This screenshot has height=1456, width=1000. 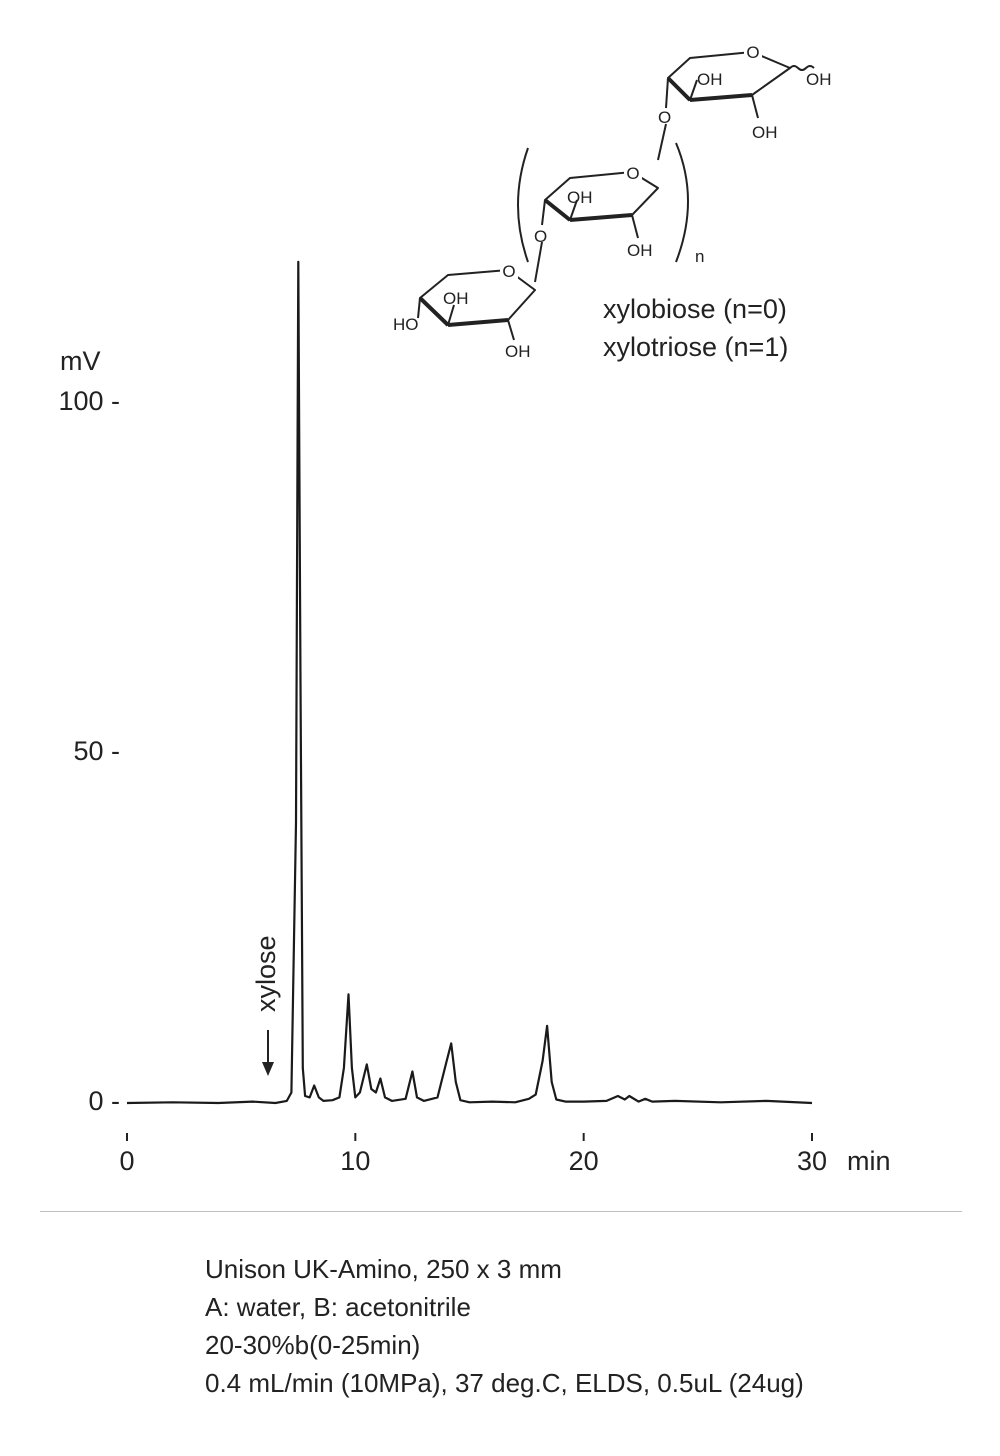 What do you see at coordinates (729, 76) in the screenshot?
I see `top-ring` at bounding box center [729, 76].